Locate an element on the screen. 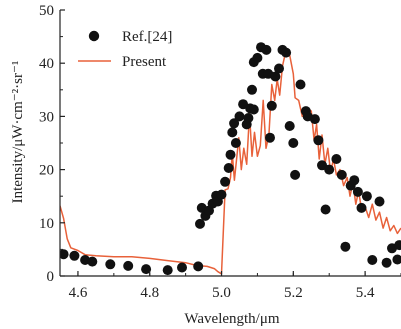 The image size is (401, 329). legend-present-label: Present is located at coordinates (144, 62).